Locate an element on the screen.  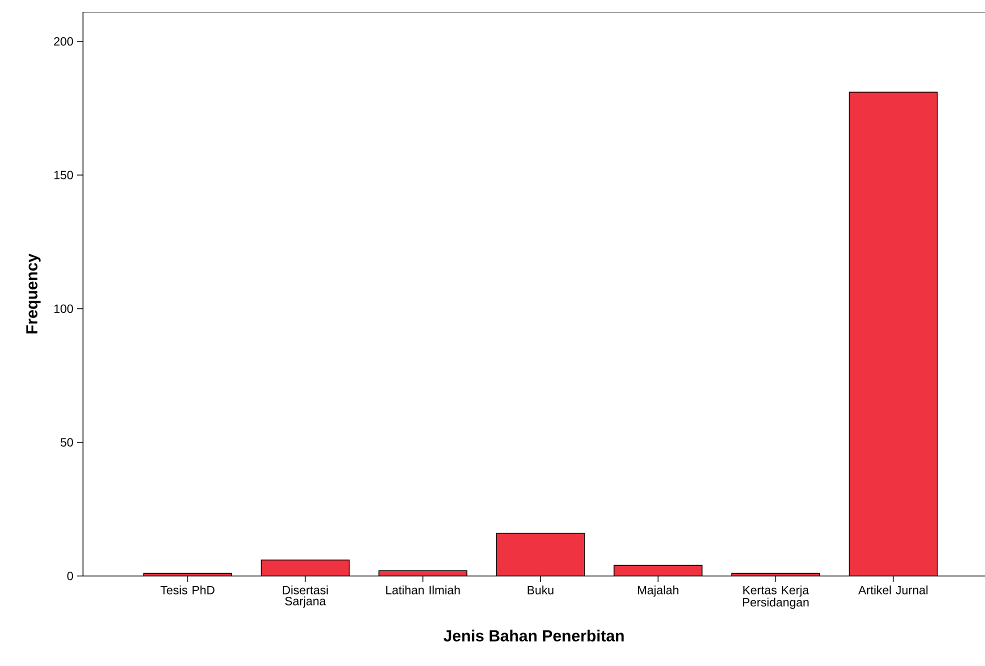
y-axis-title: Frequency is located at coordinates (33, 294).